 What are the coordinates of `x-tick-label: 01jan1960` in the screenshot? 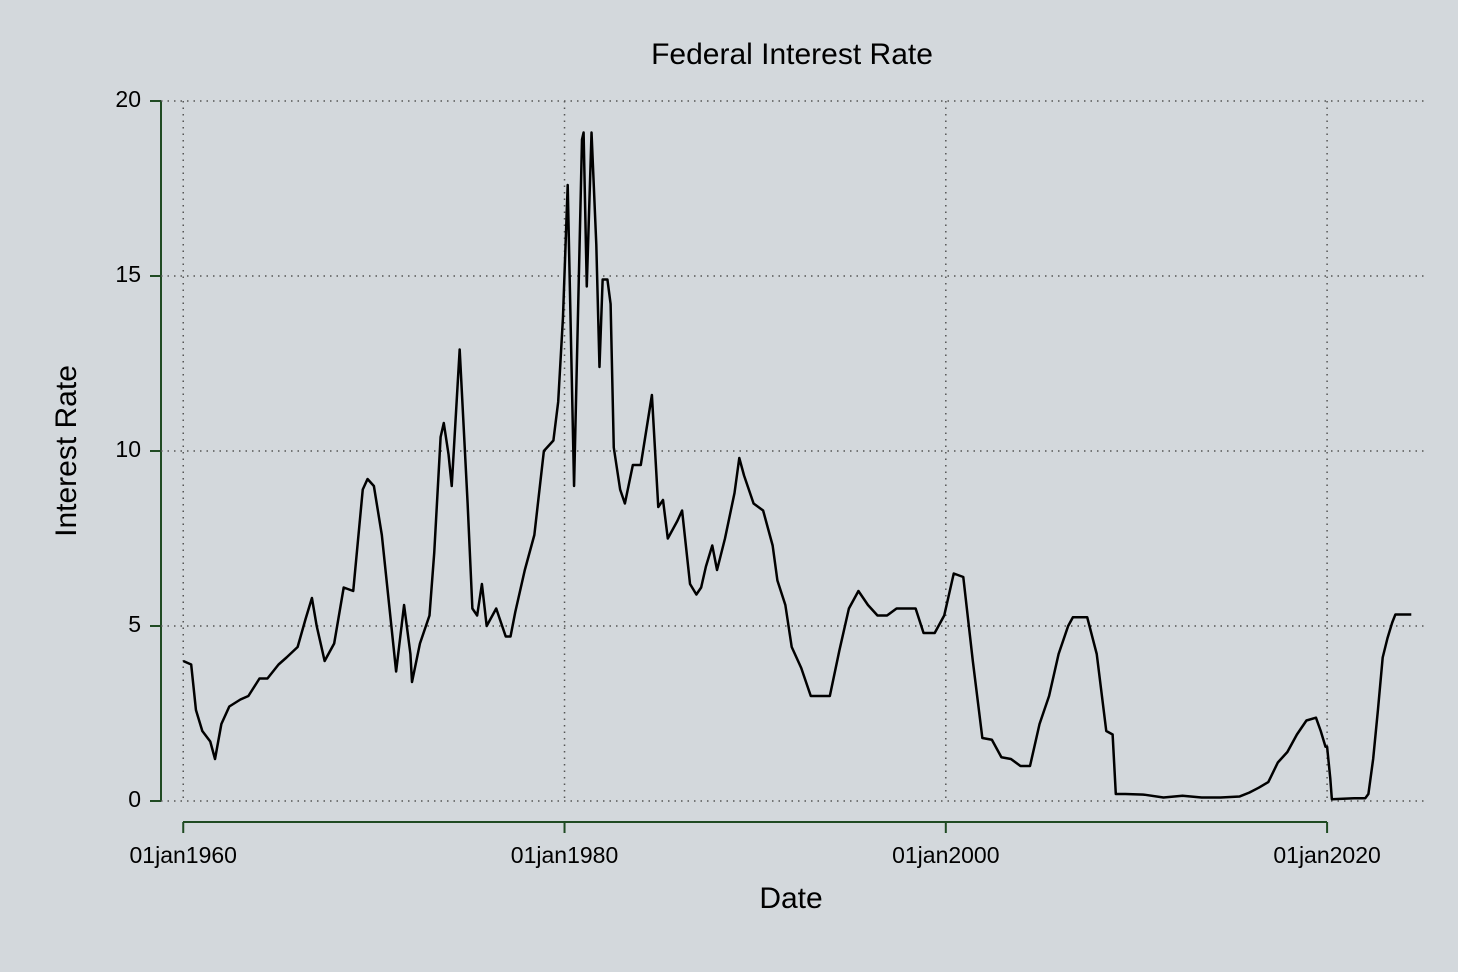 It's located at (183, 855).